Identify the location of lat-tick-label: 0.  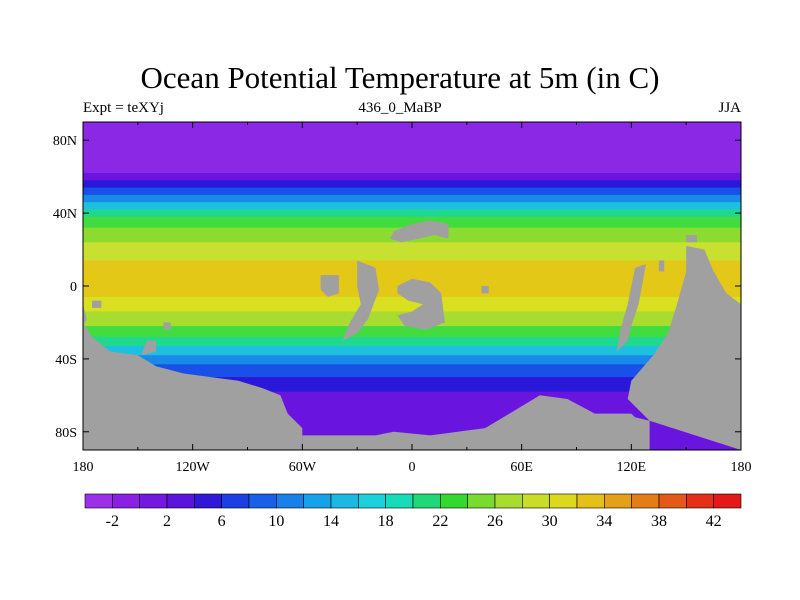
(73, 287).